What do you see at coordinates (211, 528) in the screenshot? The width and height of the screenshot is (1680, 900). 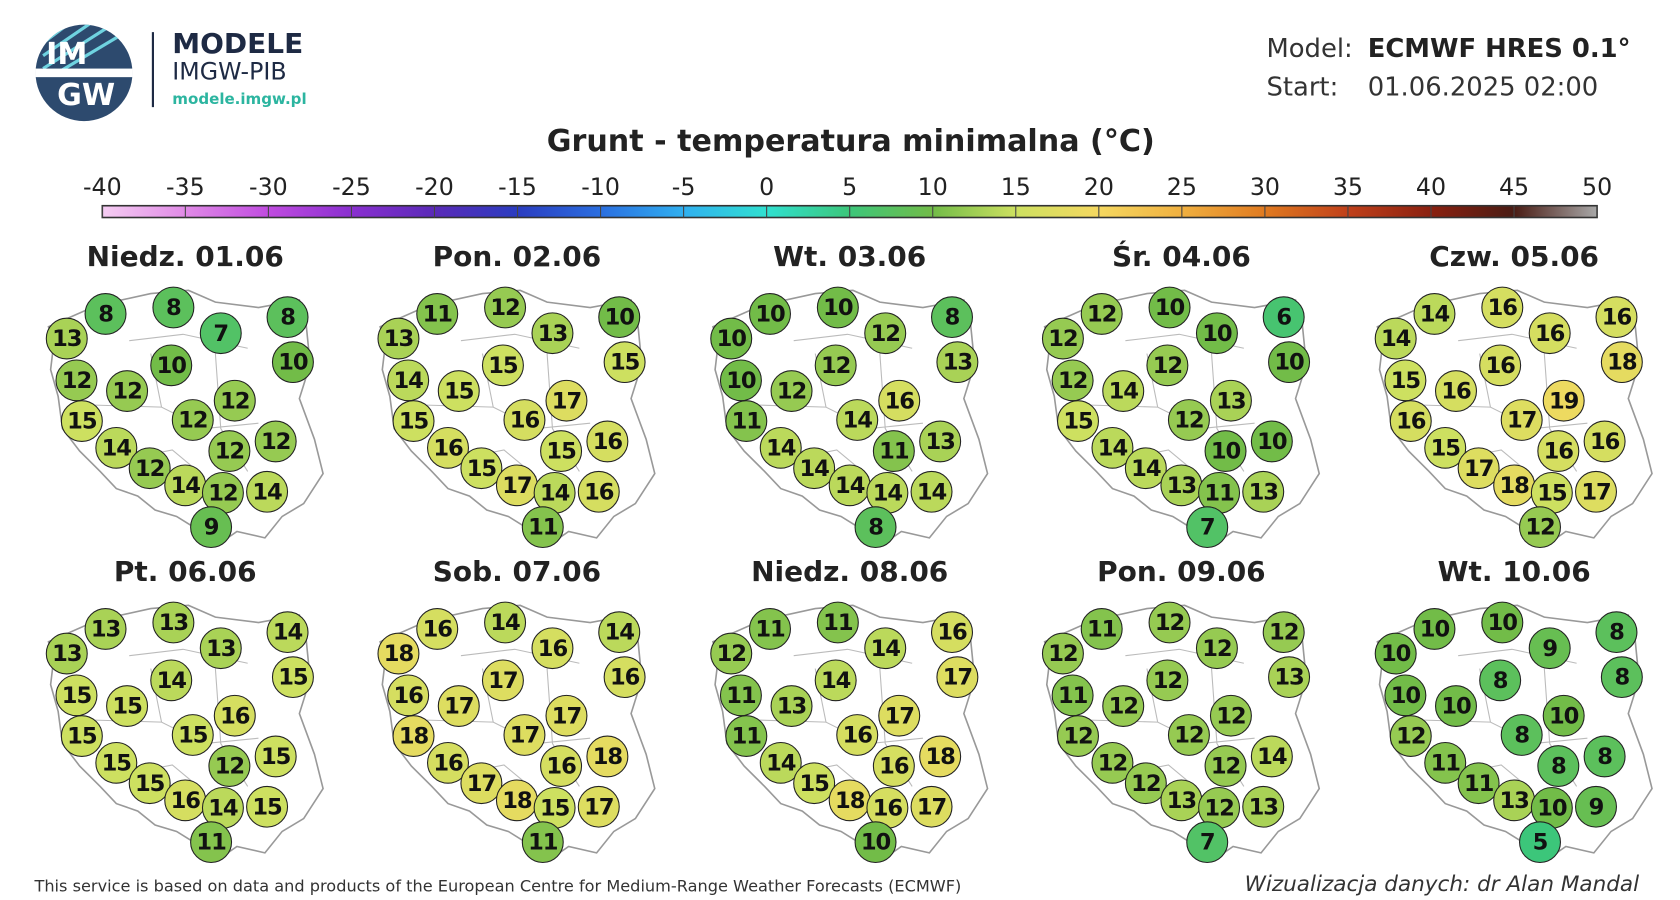 I see `station-value: 9` at bounding box center [211, 528].